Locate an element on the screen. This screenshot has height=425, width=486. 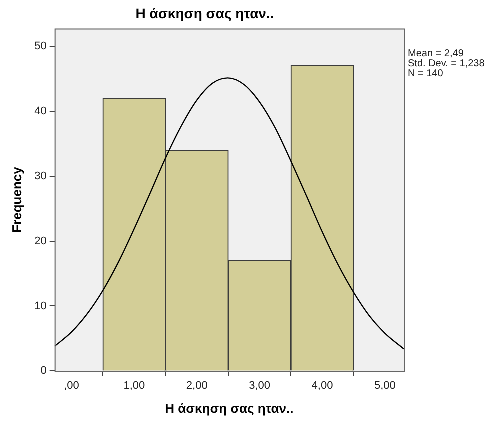
x-tick-label: ,00 is located at coordinates (72, 386).